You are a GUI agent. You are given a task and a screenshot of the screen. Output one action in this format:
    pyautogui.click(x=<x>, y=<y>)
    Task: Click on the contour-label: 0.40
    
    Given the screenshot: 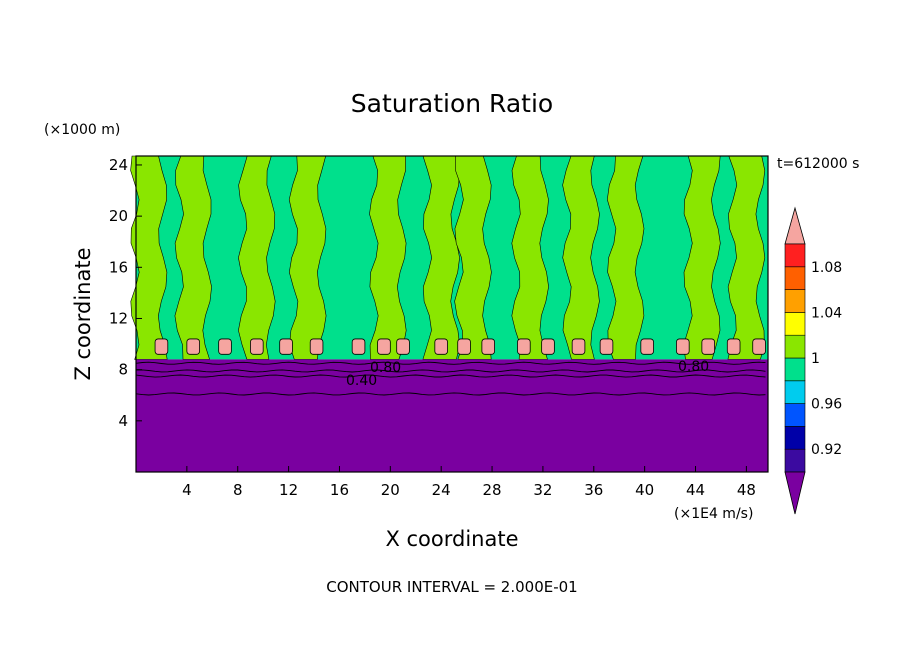 What is the action you would take?
    pyautogui.click(x=361, y=381)
    